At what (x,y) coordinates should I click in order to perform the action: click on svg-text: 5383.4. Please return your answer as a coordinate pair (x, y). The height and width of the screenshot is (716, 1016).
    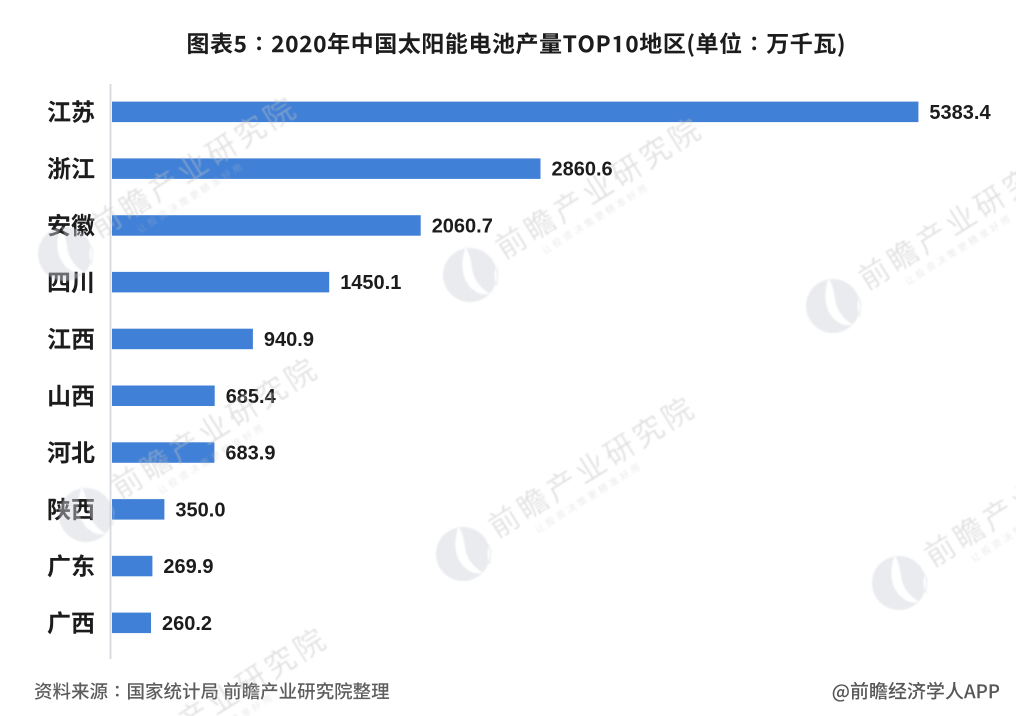
    Looking at the image, I should click on (960, 113).